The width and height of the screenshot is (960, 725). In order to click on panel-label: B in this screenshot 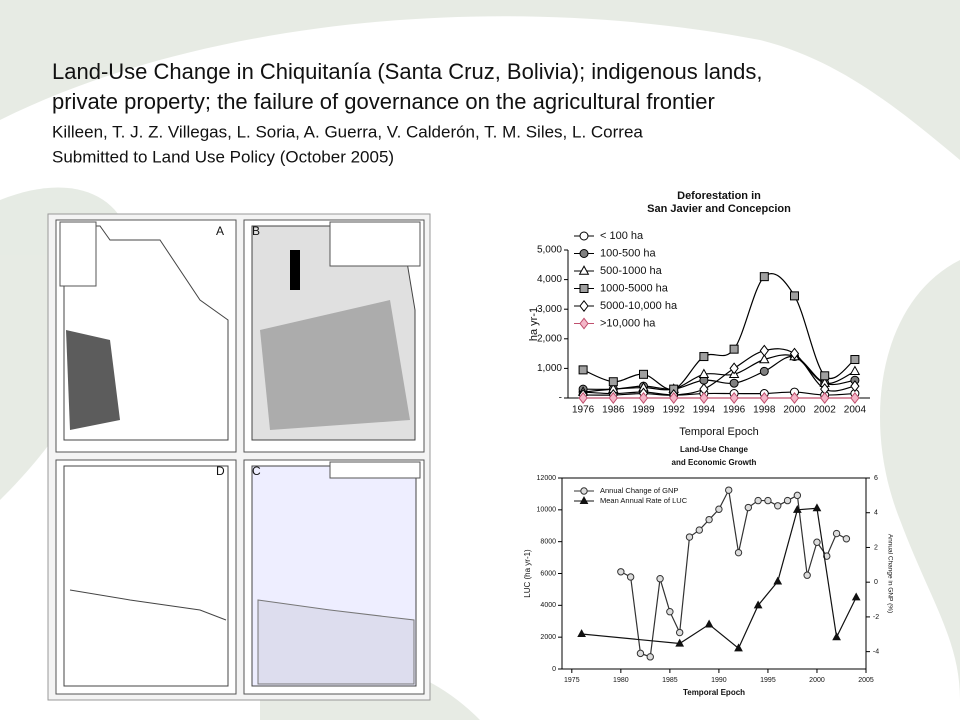, I will do `click(256, 231)`.